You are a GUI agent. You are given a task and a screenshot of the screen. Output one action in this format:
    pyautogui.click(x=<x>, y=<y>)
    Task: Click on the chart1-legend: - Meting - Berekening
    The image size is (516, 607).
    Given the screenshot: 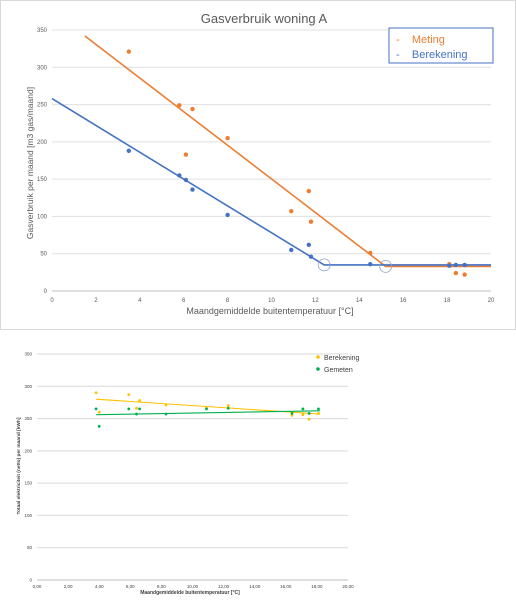 What is the action you would take?
    pyautogui.click(x=441, y=45)
    